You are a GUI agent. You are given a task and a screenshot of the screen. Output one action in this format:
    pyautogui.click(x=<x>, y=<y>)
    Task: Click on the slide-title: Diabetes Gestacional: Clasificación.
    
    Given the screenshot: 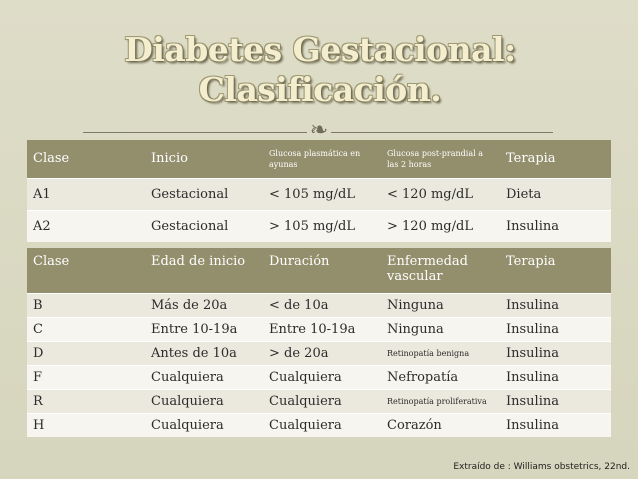 What is the action you would take?
    pyautogui.click(x=320, y=70)
    